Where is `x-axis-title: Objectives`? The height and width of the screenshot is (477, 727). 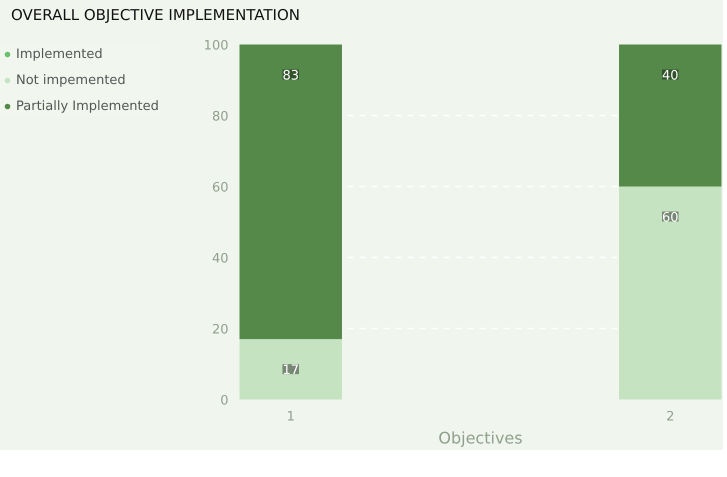
x-axis-title: Objectives is located at coordinates (480, 438).